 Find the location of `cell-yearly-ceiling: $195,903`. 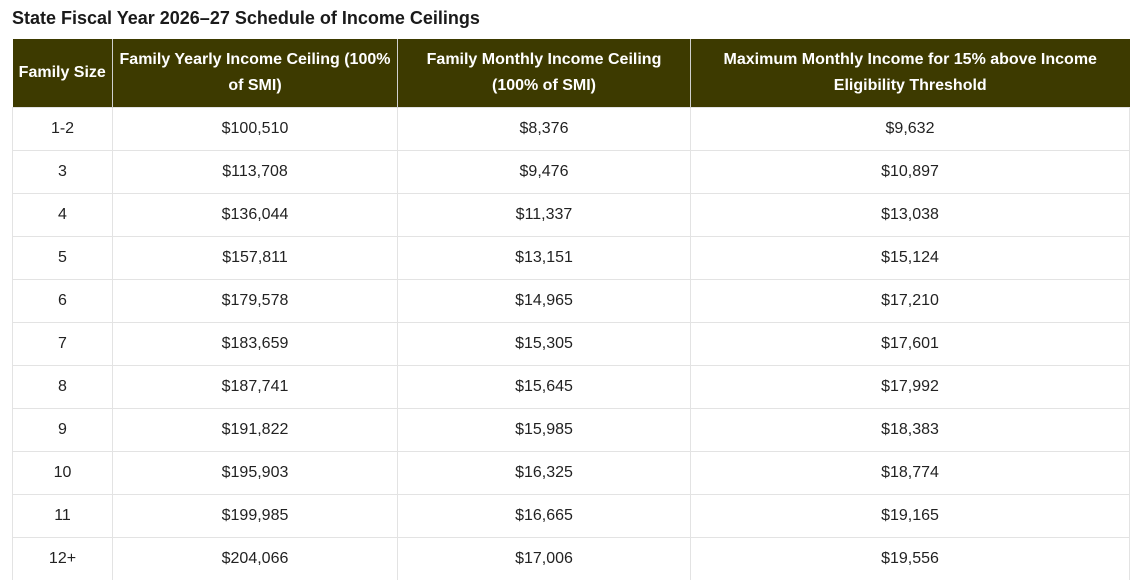

cell-yearly-ceiling: $195,903 is located at coordinates (255, 472).